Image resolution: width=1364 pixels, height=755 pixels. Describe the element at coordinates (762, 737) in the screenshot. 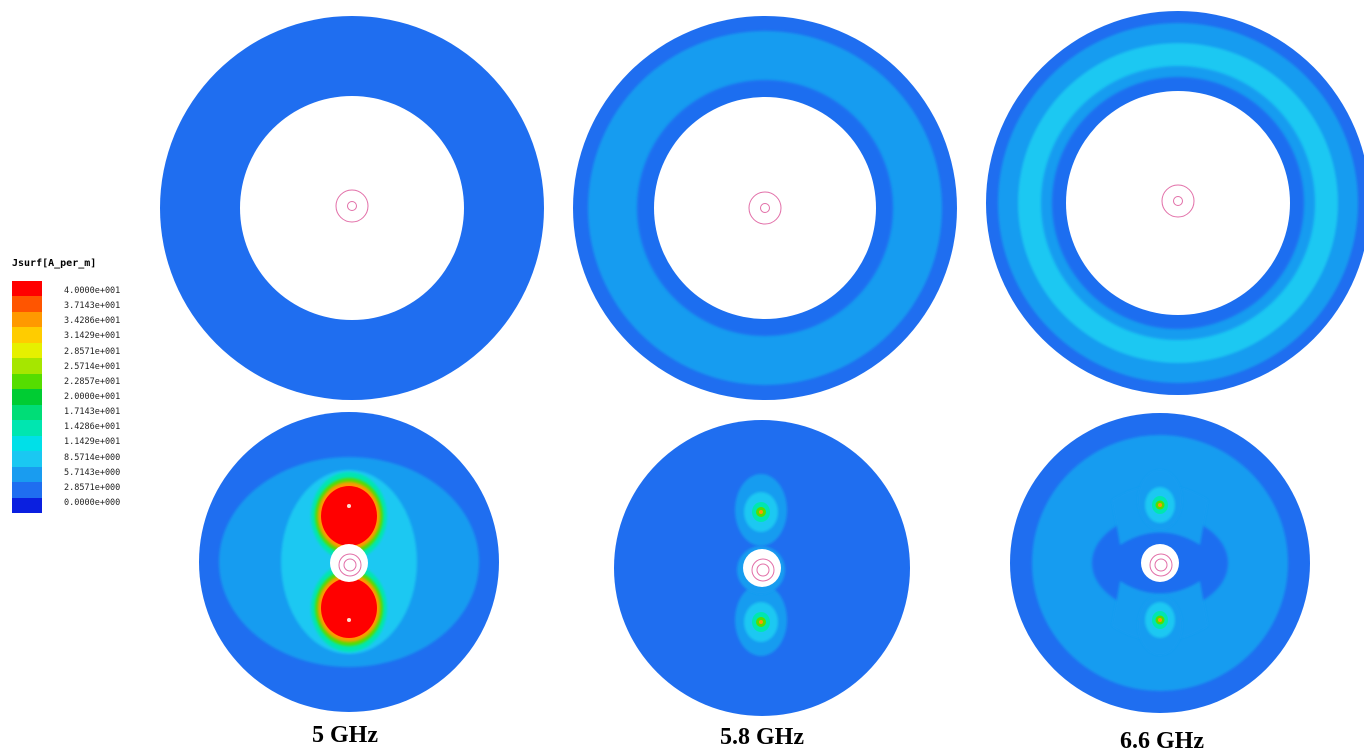

I see `frequency-label-5-8ghz: 5.8 GHz` at that location.